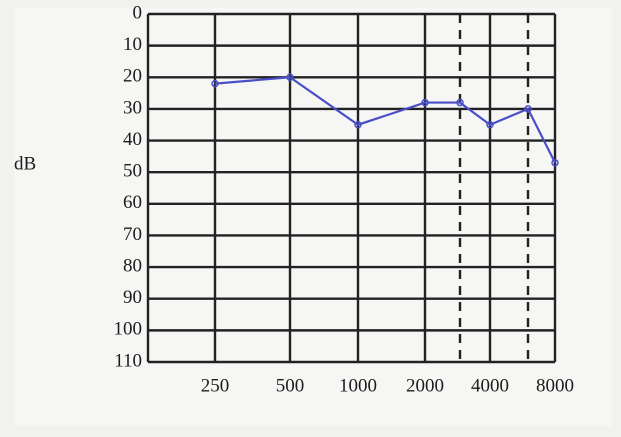 This screenshot has width=621, height=437. What do you see at coordinates (425, 385) in the screenshot?
I see `x-tick-label: 2000` at bounding box center [425, 385].